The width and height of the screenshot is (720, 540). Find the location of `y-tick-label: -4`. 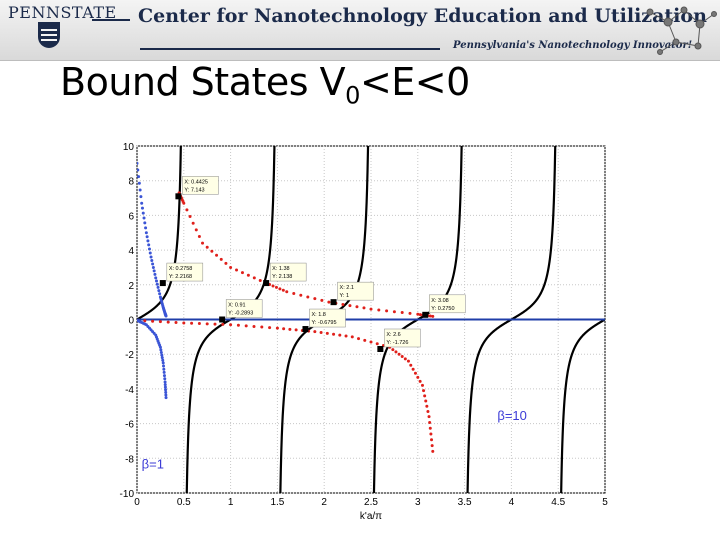

y-tick-label: -4 is located at coordinates (129, 390).